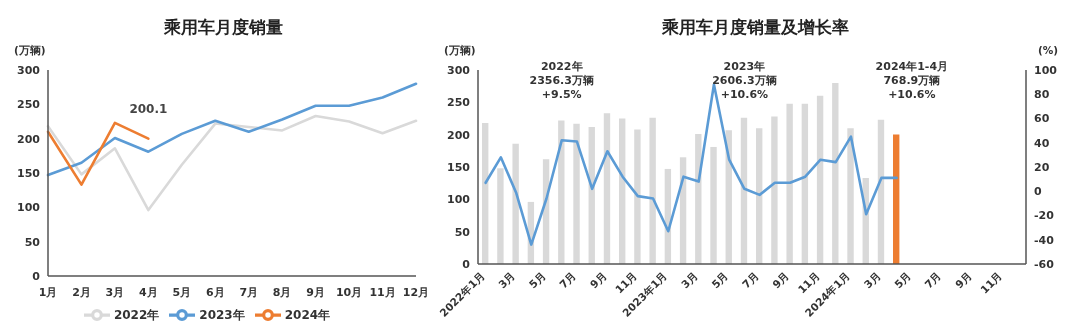 The image size is (1080, 336). What do you see at coordinates (223, 27) in the screenshot?
I see `chart-title: 乘用车月度销量` at bounding box center [223, 27].